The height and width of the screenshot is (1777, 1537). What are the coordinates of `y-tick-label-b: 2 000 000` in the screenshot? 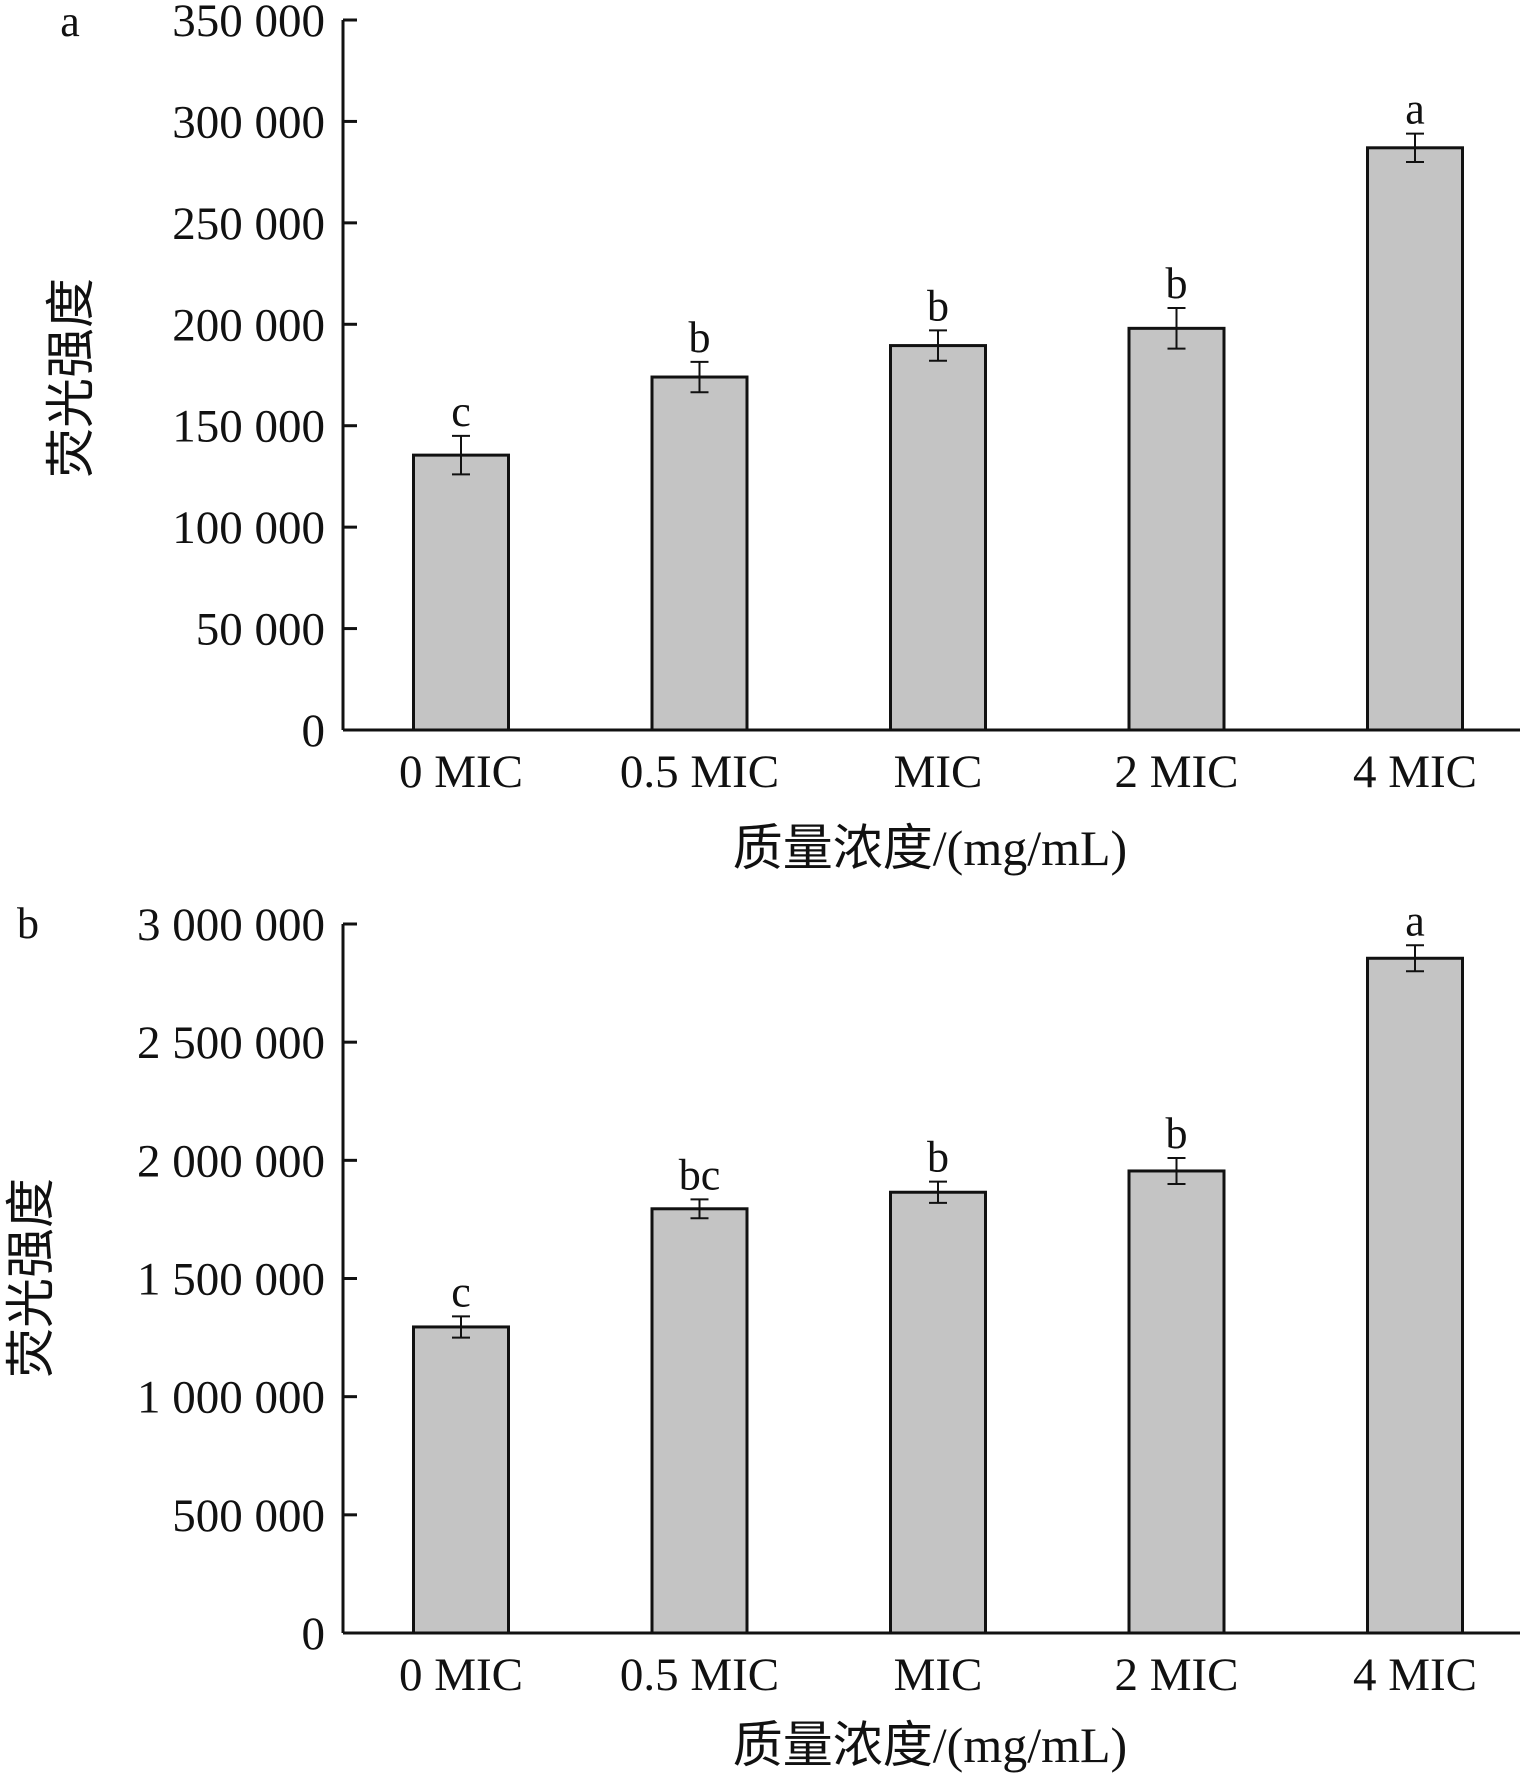 It's located at (231, 1161).